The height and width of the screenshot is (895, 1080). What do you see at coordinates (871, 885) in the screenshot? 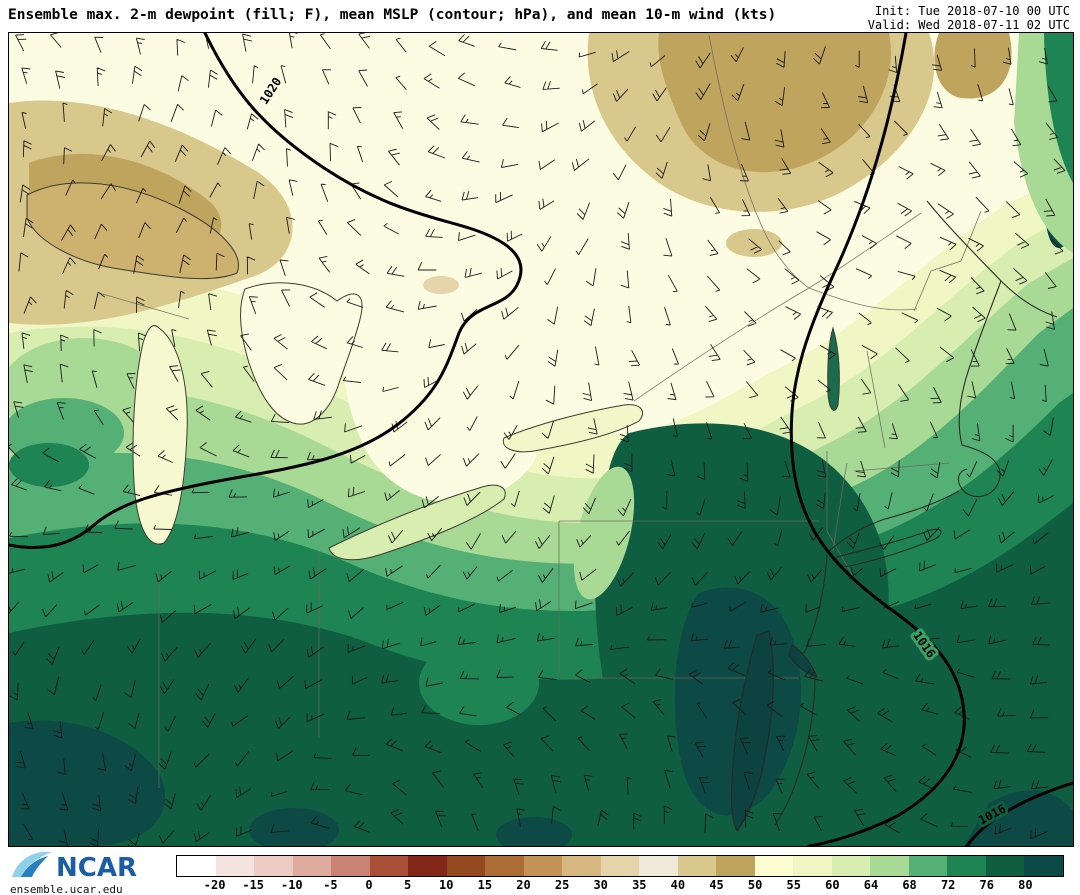
I see `colorbar-tick-label: 64` at bounding box center [871, 885].